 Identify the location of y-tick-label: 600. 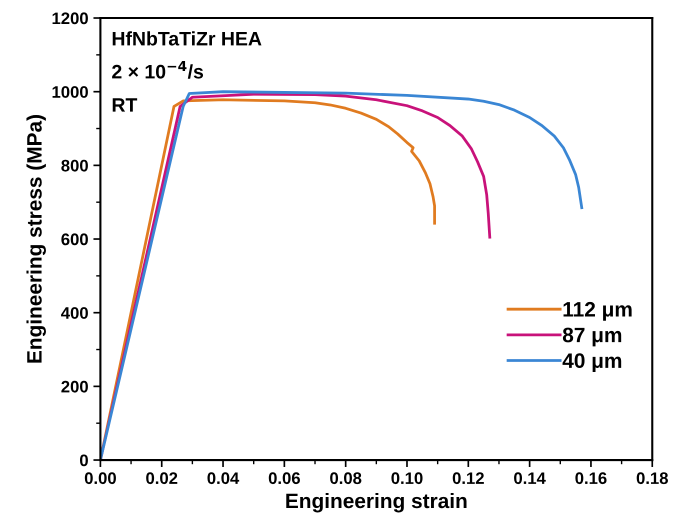
(74, 239).